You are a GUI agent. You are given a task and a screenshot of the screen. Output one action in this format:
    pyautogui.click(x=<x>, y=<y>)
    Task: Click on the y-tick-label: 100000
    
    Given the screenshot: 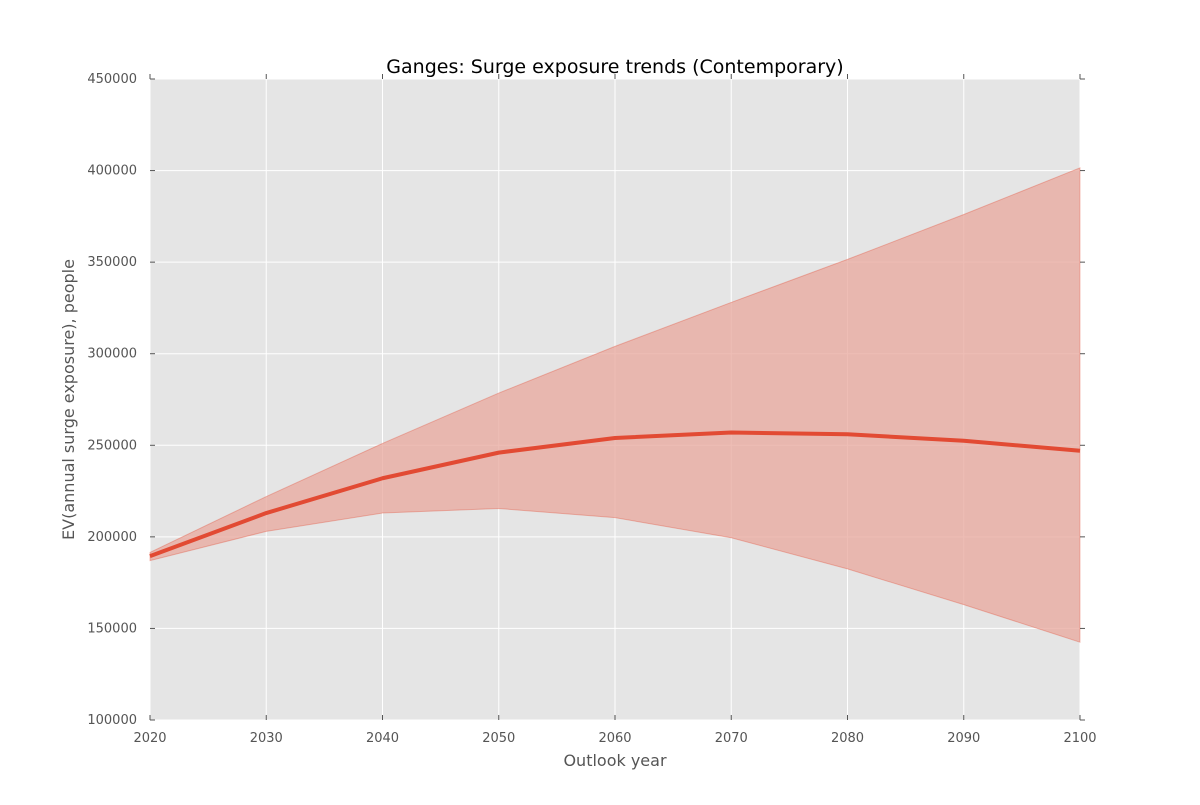 What is the action you would take?
    pyautogui.click(x=112, y=720)
    